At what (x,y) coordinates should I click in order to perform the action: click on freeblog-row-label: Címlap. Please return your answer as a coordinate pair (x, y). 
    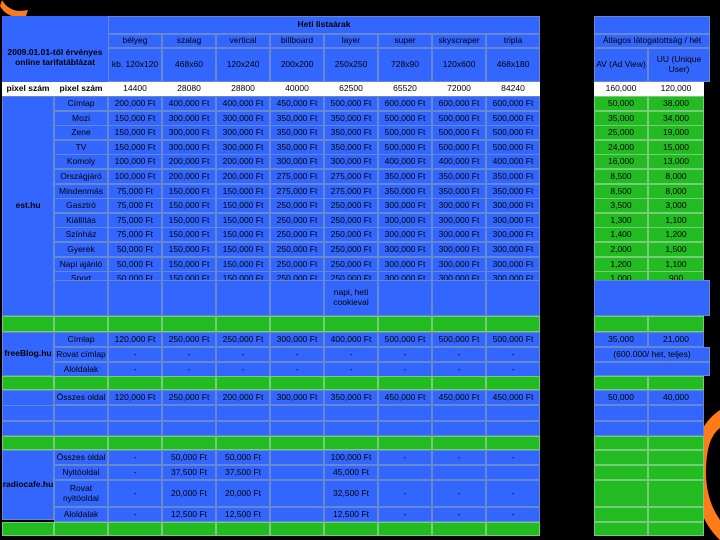
    Looking at the image, I should click on (81, 339).